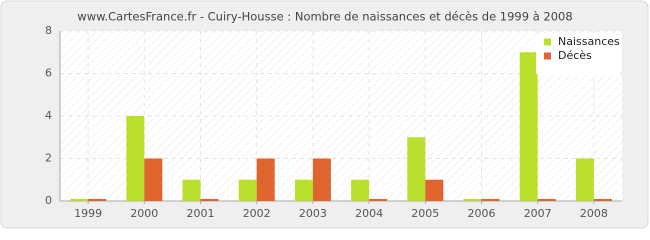 Image resolution: width=650 pixels, height=240 pixels. Describe the element at coordinates (313, 213) in the screenshot. I see `x-tick-label: 2003` at that location.